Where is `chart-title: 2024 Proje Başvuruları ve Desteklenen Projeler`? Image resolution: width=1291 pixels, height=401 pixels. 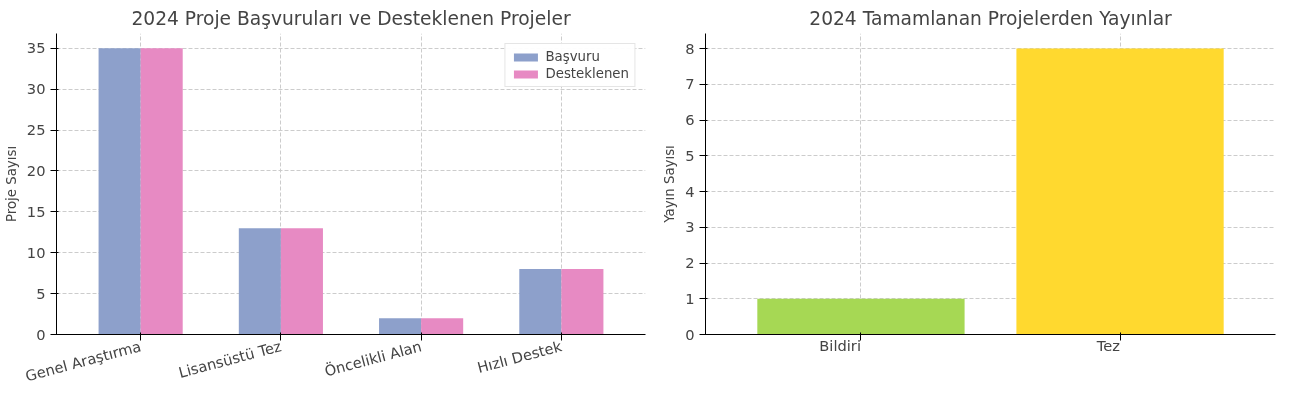 chart-title: 2024 Proje Başvuruları ve Desteklenen Projeler is located at coordinates (351, 18).